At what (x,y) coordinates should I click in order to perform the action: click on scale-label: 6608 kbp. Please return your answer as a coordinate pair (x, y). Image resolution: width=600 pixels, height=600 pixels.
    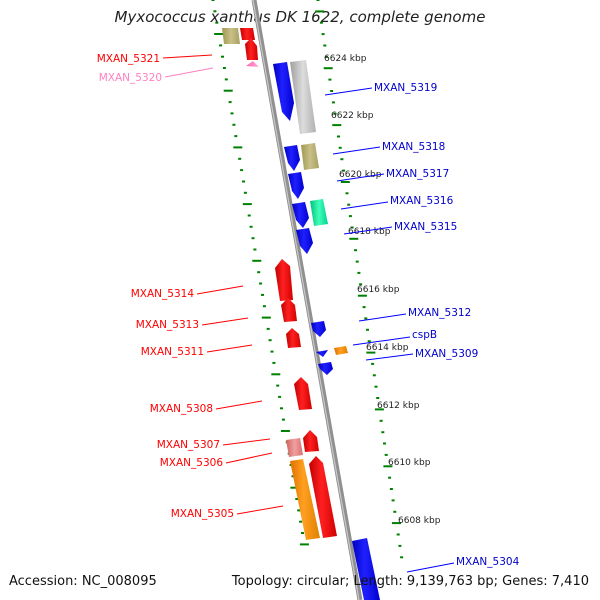
    Looking at the image, I should click on (419, 521).